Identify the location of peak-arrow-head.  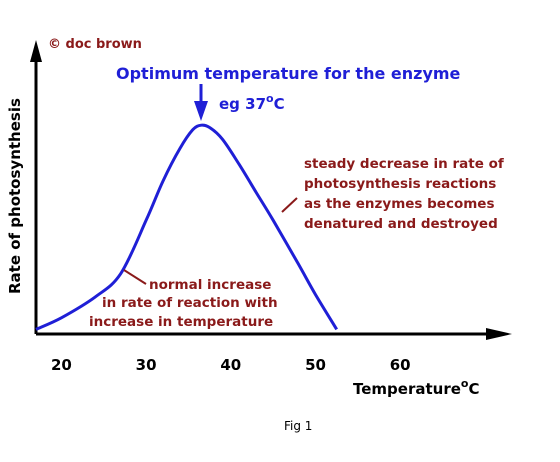
(201, 111).